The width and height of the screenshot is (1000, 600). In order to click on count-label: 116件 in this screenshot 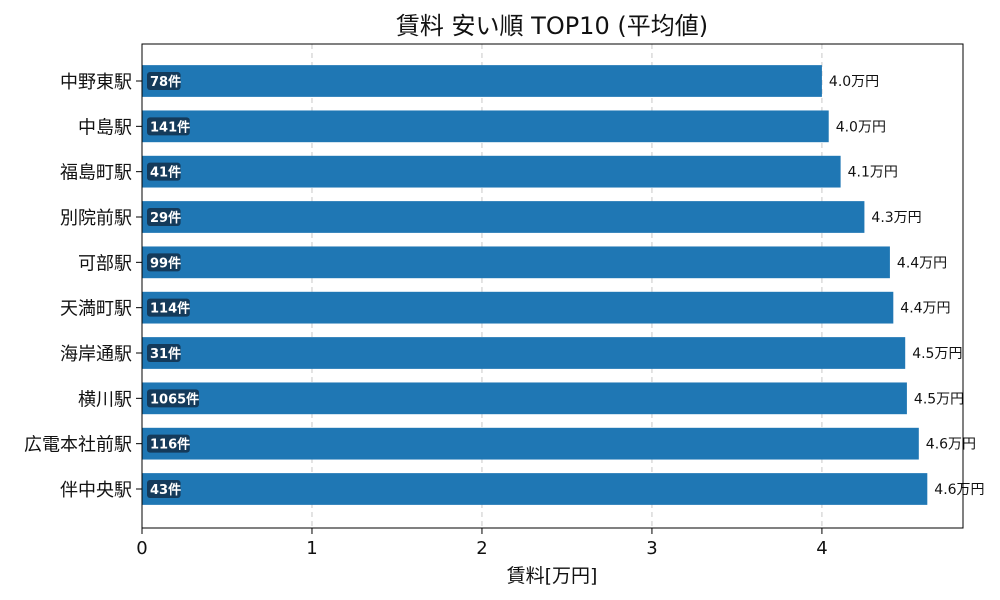, I will do `click(170, 445)`.